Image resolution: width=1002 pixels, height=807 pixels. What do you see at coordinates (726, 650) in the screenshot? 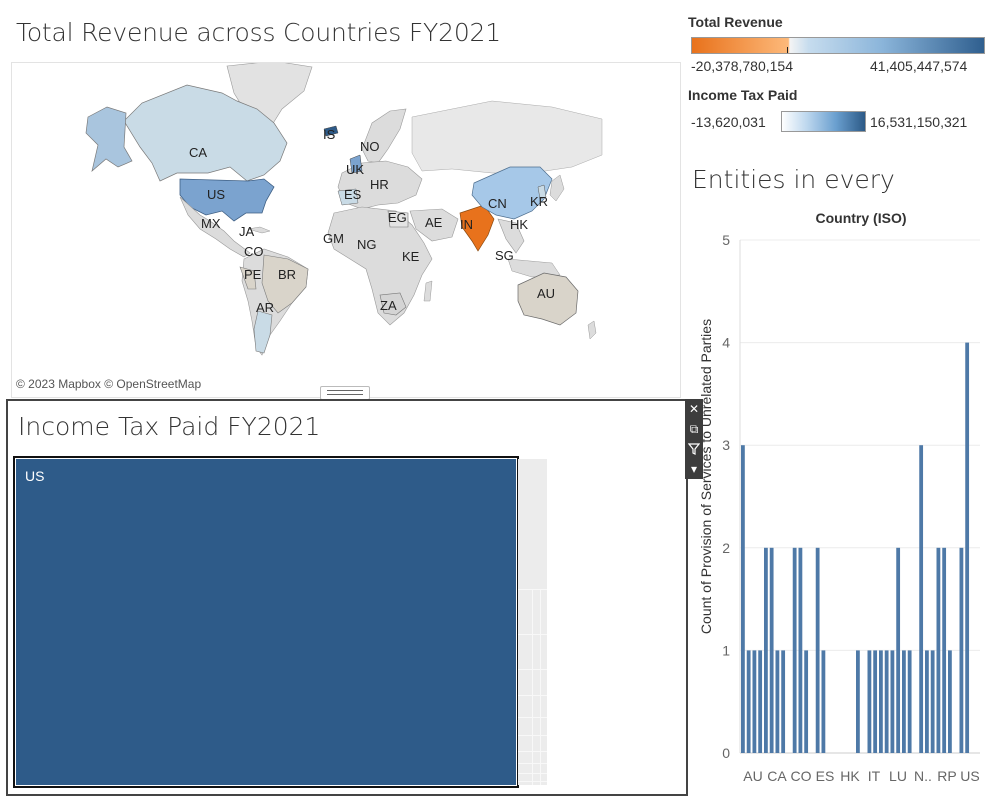
I see `y-tick-label: 1` at bounding box center [726, 650].